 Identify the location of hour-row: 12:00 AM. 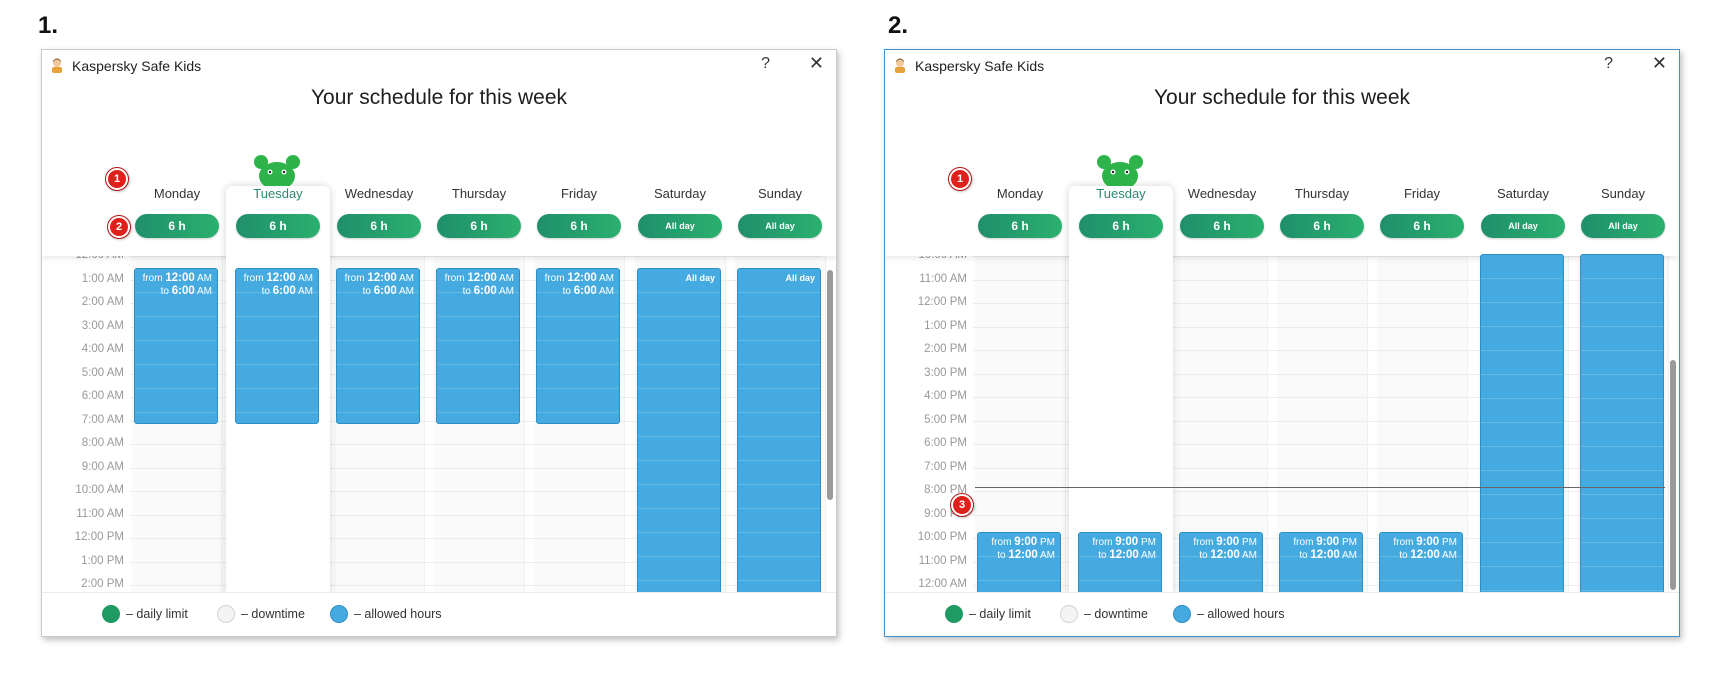
(439, 268).